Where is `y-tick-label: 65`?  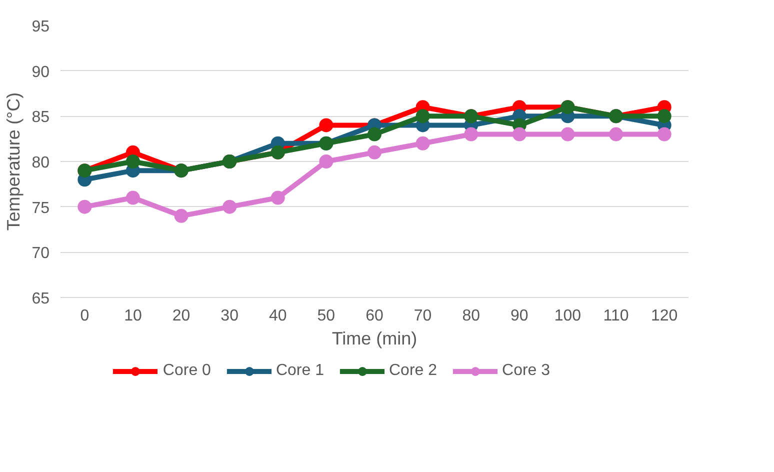 y-tick-label: 65 is located at coordinates (41, 299).